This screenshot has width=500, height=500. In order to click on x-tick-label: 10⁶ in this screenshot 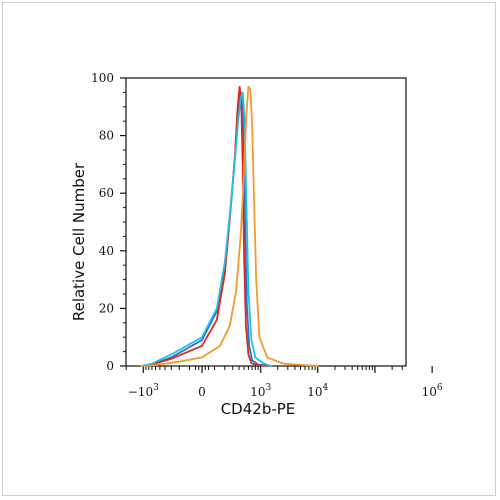, I will do `click(432, 391)`.